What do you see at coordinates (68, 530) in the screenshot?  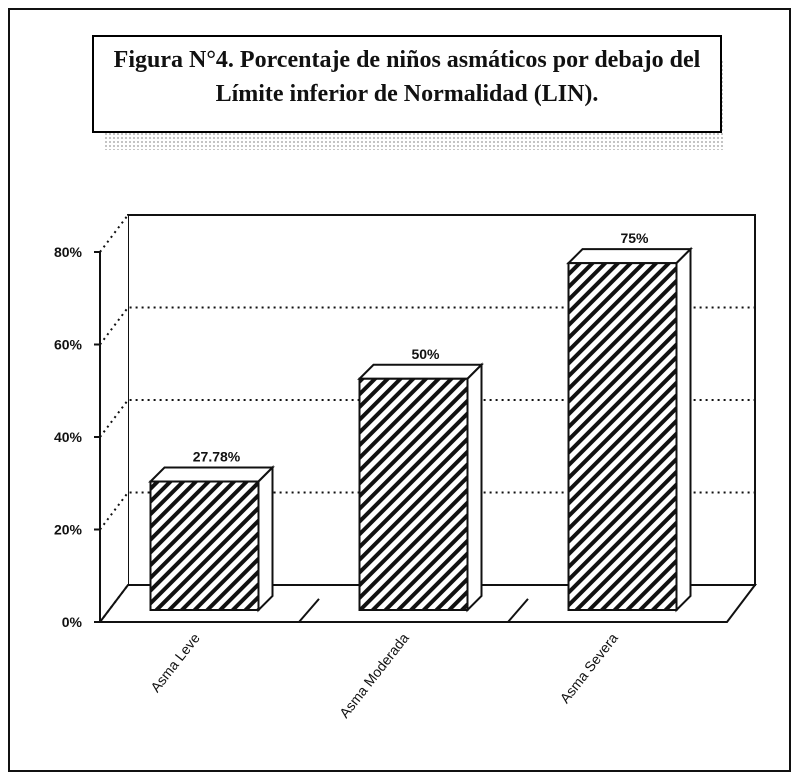 I see `y-tick-label: 20%` at bounding box center [68, 530].